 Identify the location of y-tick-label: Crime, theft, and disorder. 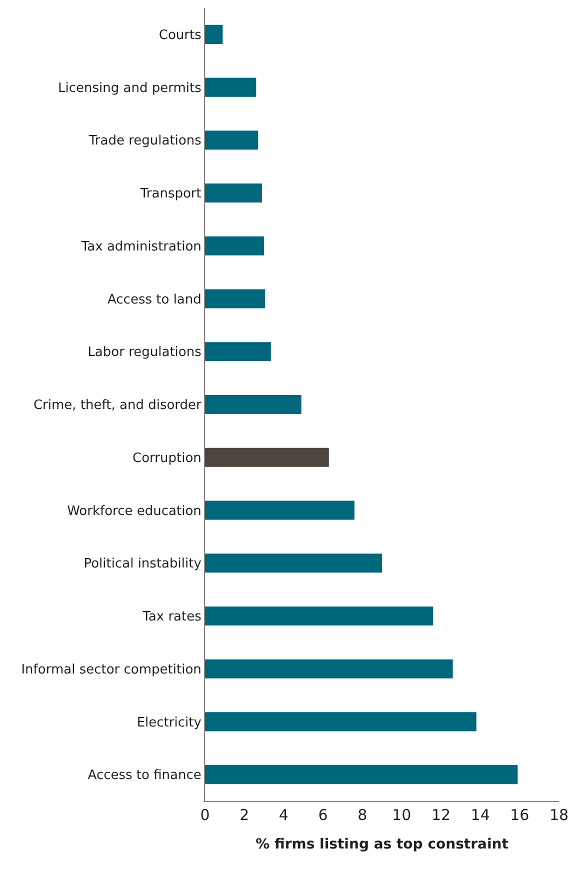
(117, 406).